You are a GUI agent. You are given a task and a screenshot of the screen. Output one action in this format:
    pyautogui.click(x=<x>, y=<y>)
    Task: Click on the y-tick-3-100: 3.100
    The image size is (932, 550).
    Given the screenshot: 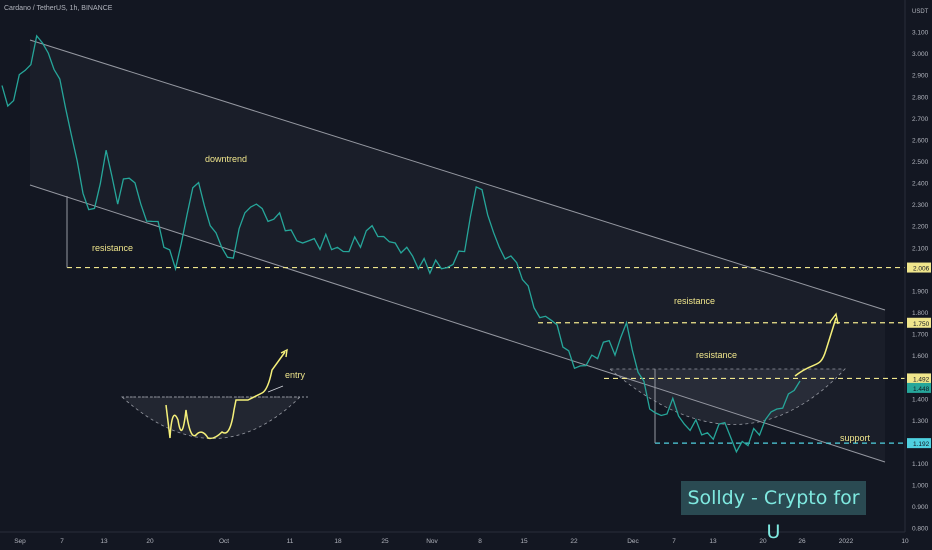 What is the action you would take?
    pyautogui.click(x=920, y=33)
    